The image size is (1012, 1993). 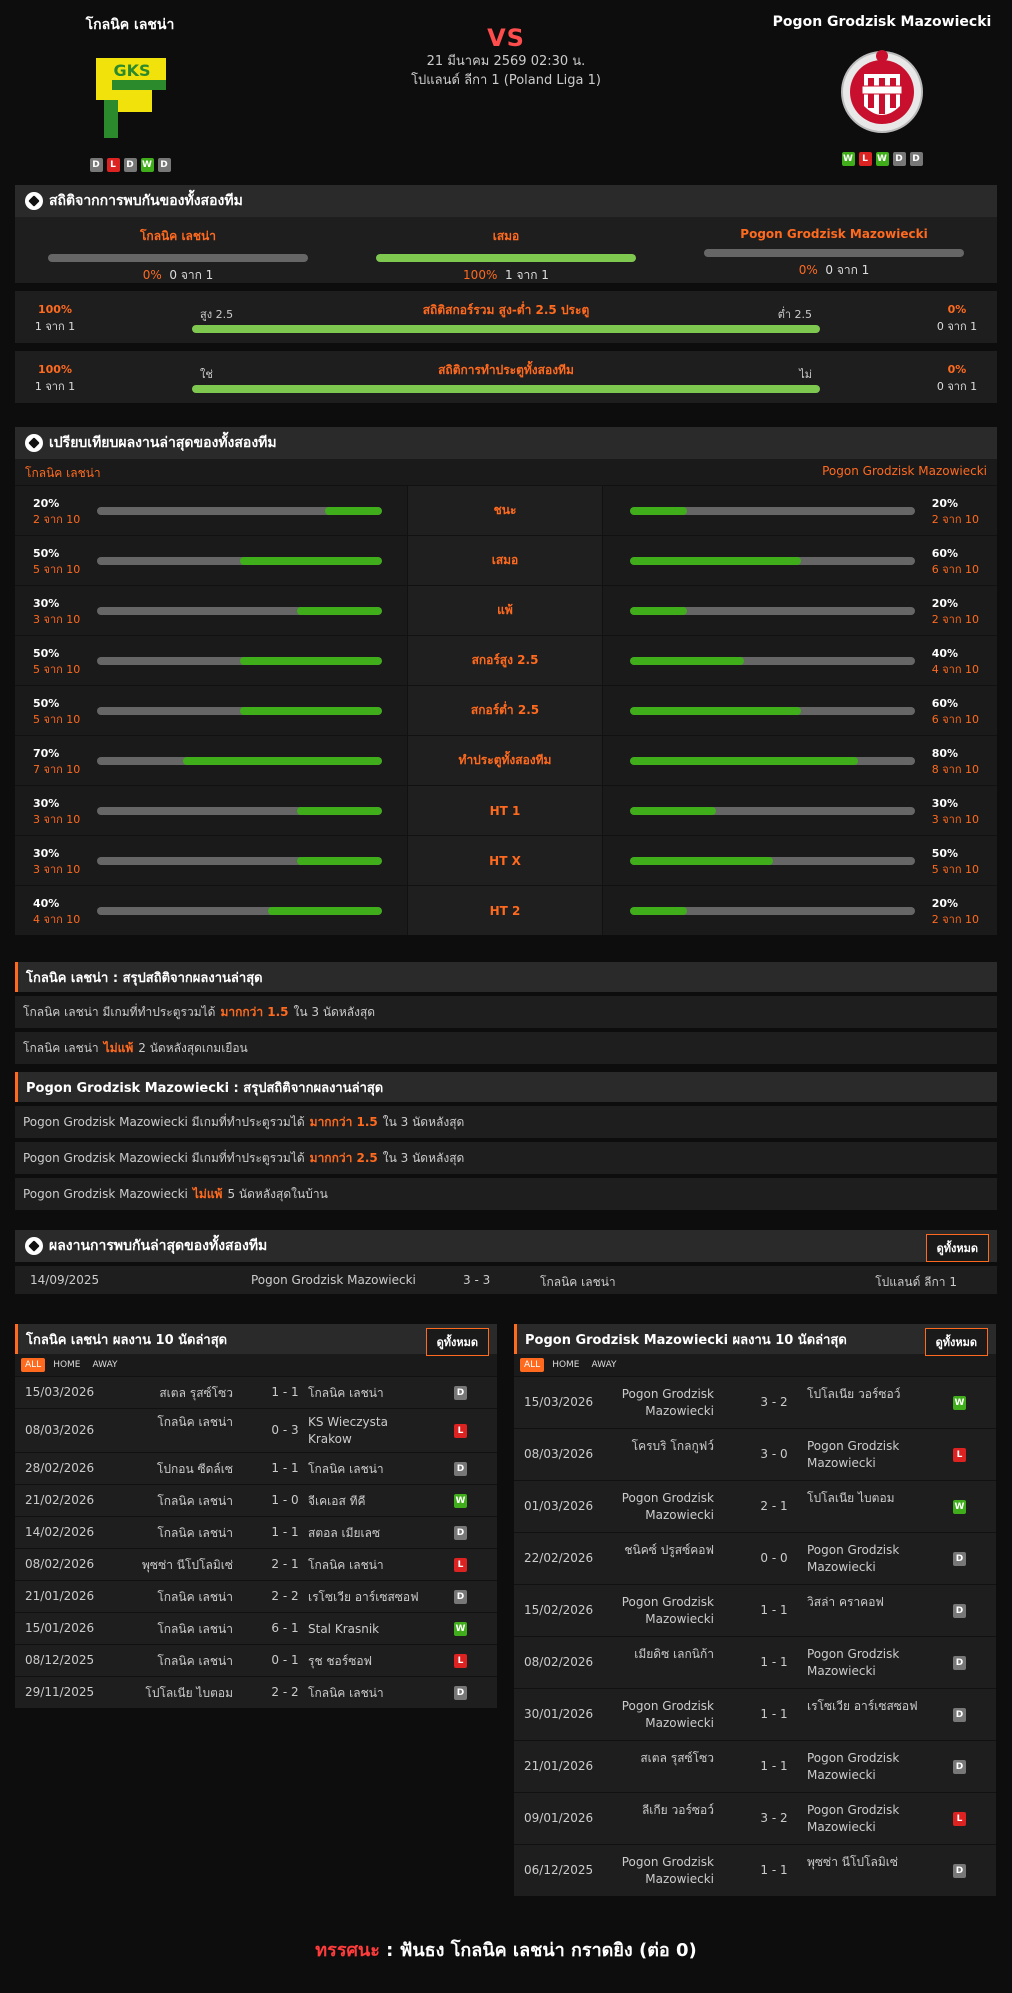 What do you see at coordinates (957, 369) in the screenshot?
I see `btts-right-pct: 0%` at bounding box center [957, 369].